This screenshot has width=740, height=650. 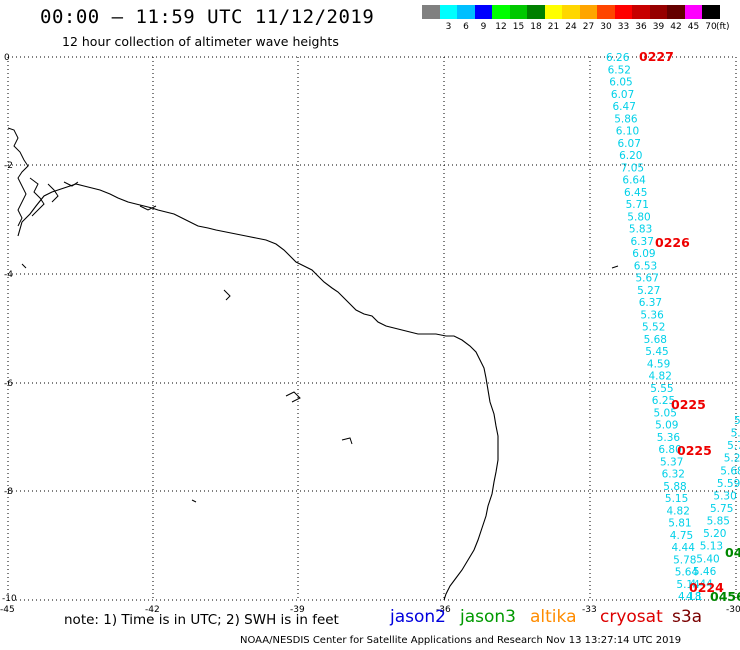 What do you see at coordinates (665, 413) in the screenshot?
I see `wave-height-value: 5.05` at bounding box center [665, 413].